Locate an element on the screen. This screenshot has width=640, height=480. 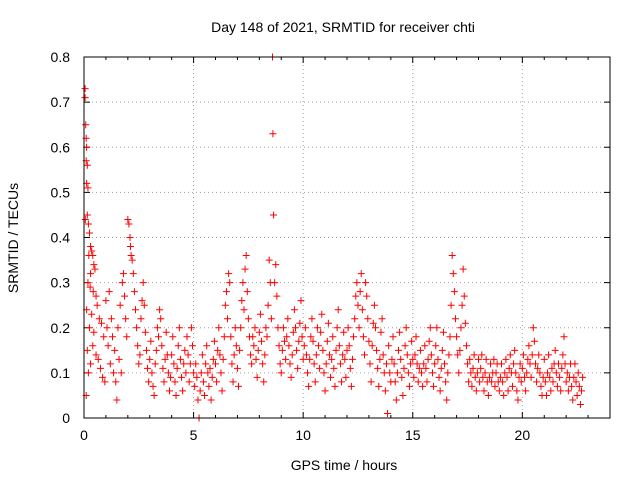
y-axis-label: SRMTID / TECUs is located at coordinates (13, 238).